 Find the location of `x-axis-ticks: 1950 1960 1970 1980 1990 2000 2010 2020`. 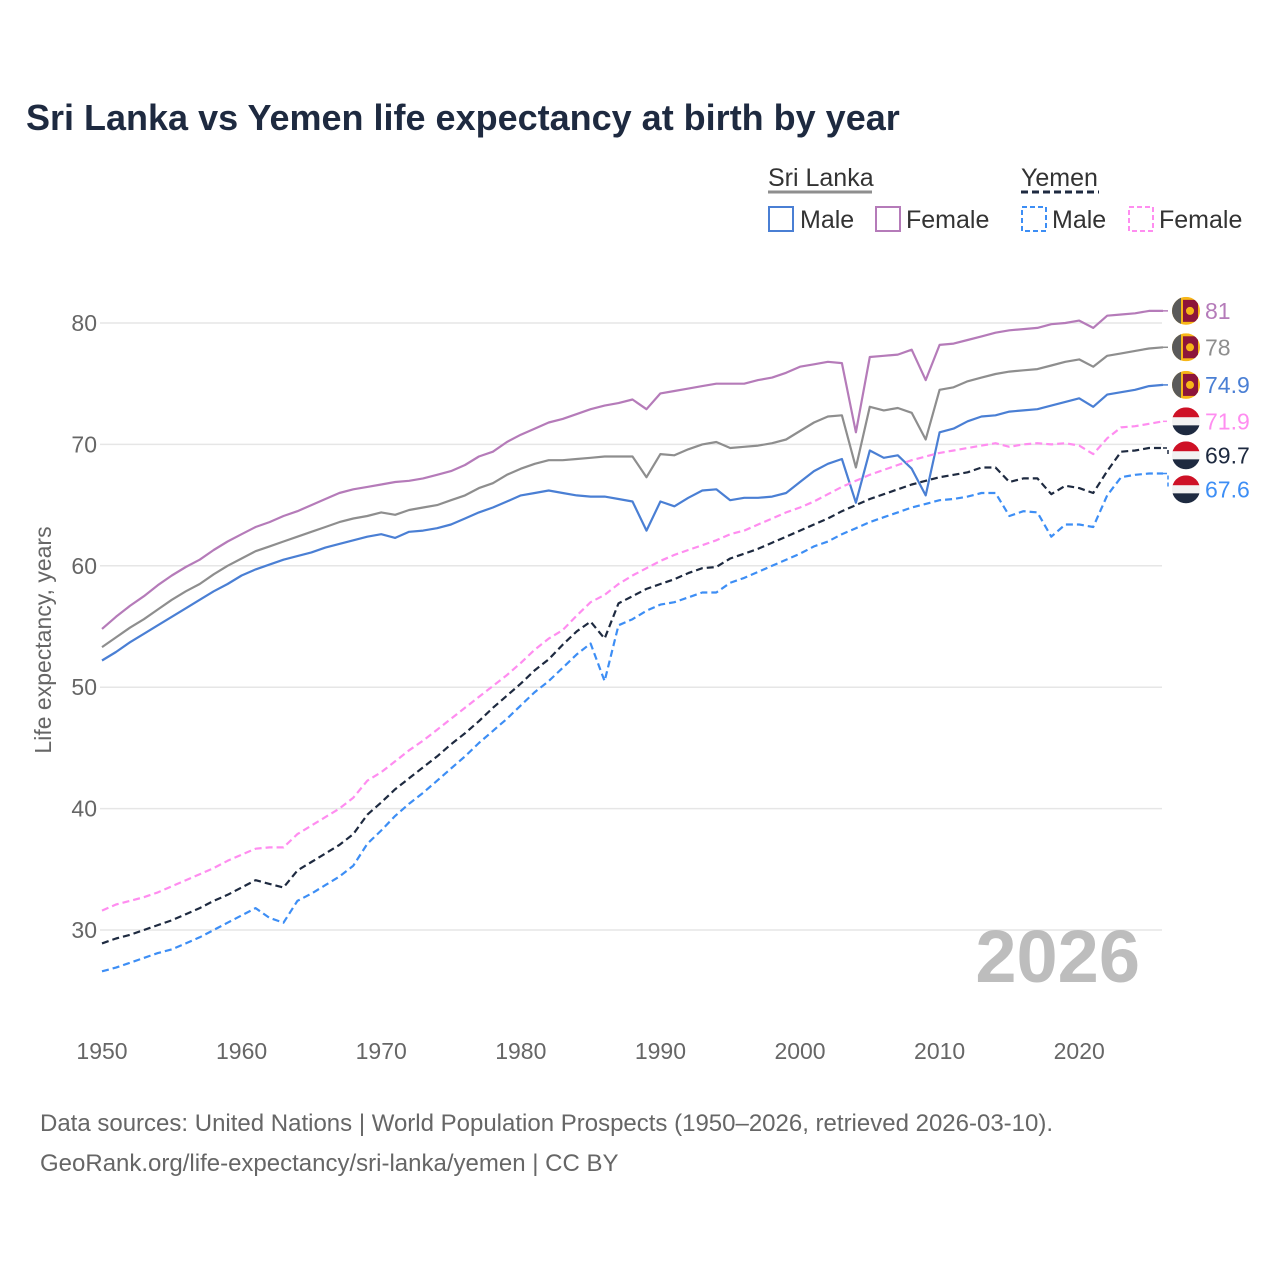

x-axis-ticks: 1950 1960 1970 1980 1990 2000 2010 2020 is located at coordinates (590, 1051).